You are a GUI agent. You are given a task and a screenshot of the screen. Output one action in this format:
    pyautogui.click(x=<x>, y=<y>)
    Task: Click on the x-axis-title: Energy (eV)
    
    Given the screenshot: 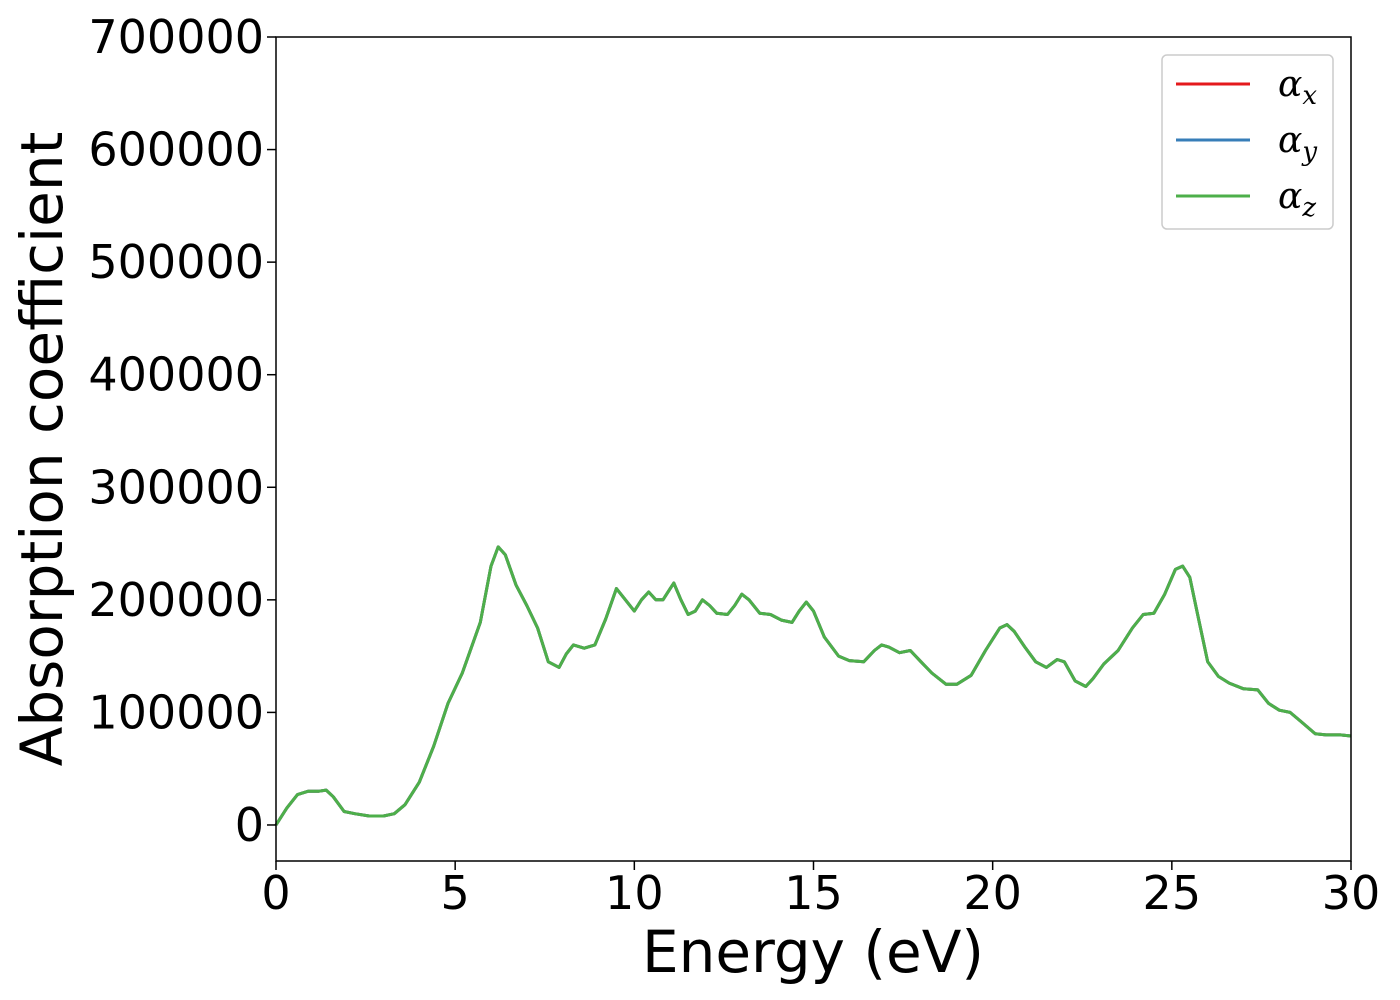 What is the action you would take?
    pyautogui.click(x=813, y=952)
    